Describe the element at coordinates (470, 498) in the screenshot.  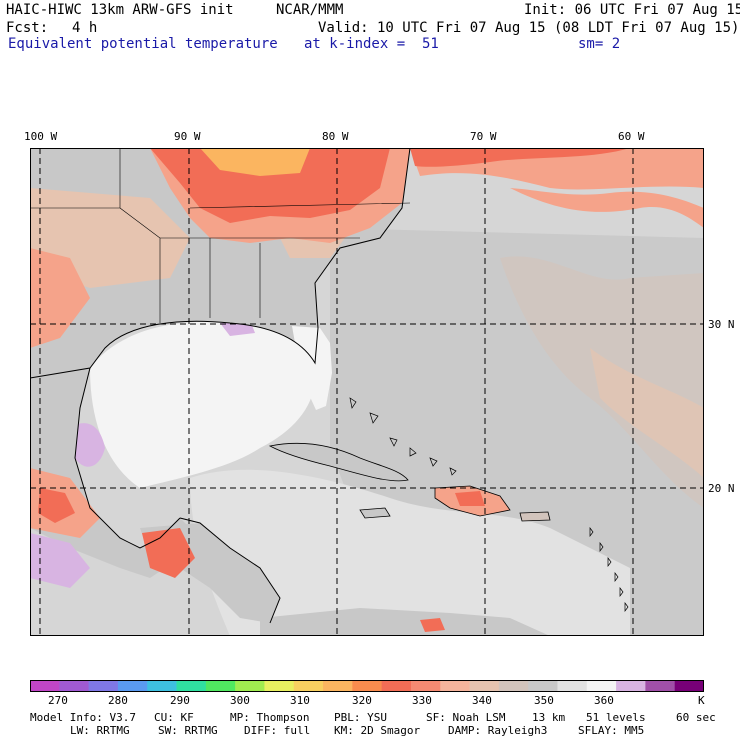
I see `hispaniola-red-region` at that location.